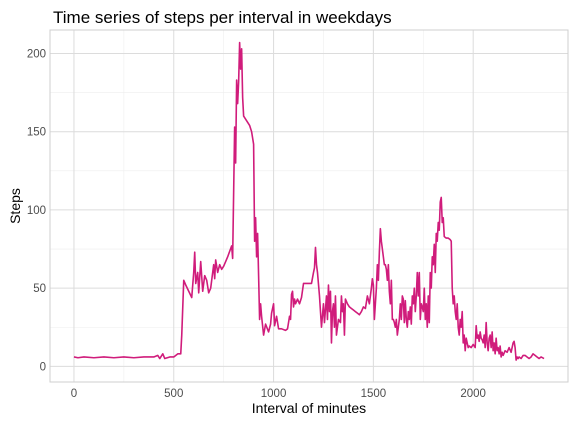 This screenshot has width=575, height=422. I want to click on x-tick-labels: 0 500 1000 1500 2000, so click(278, 394).